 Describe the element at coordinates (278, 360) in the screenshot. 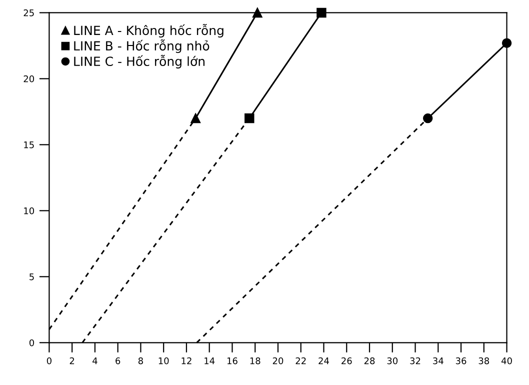

I see `x-tick-label: 20` at that location.